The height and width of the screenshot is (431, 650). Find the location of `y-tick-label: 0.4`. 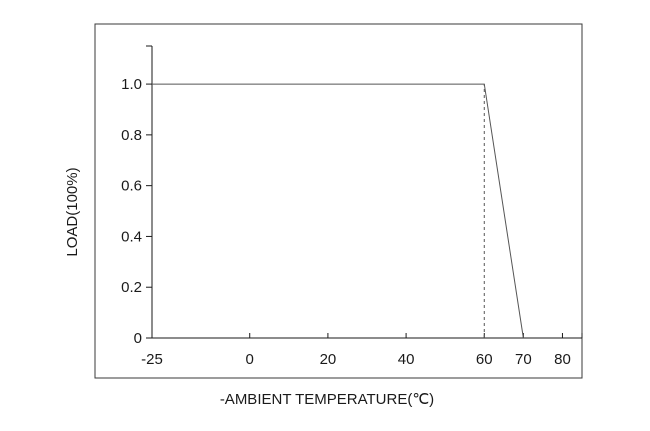

y-tick-label: 0.4 is located at coordinates (131, 236).